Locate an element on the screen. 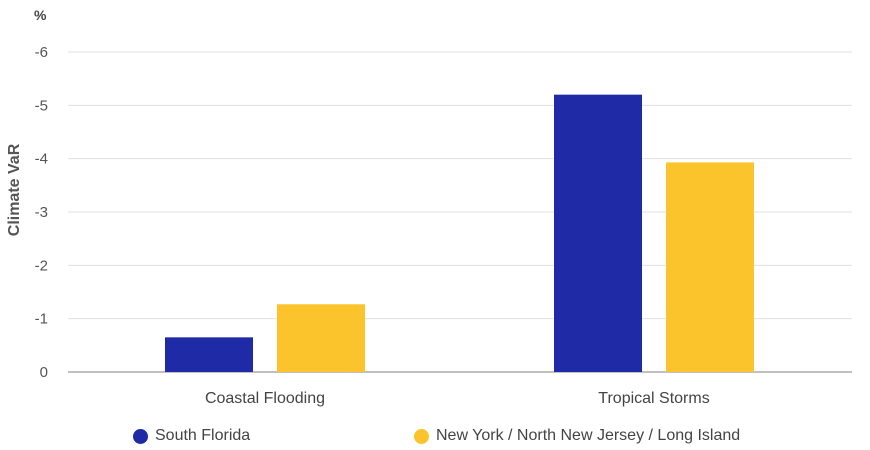 The image size is (870, 450). legend-label-south-florida: South Florida is located at coordinates (203, 435).